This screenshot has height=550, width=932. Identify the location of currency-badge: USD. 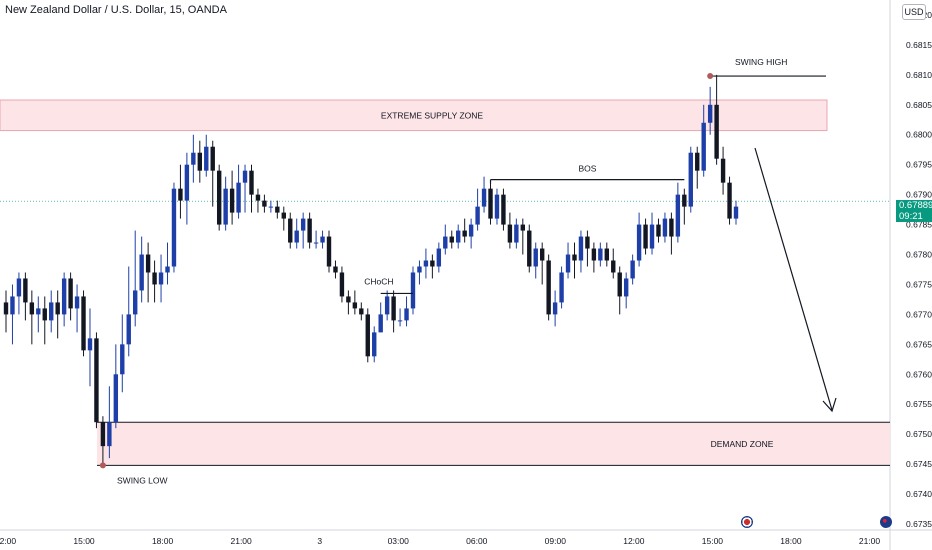
(914, 12).